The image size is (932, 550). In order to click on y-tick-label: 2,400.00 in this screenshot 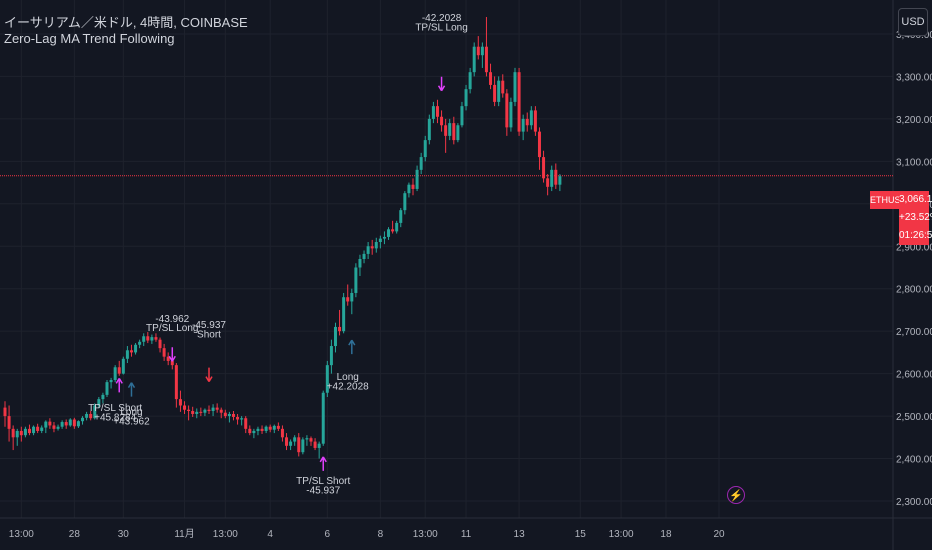, I will do `click(914, 460)`.